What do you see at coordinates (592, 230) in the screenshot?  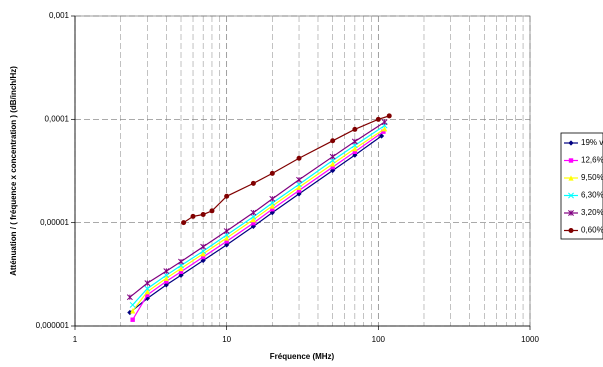 I see `legend-label: 0,60%` at bounding box center [592, 230].